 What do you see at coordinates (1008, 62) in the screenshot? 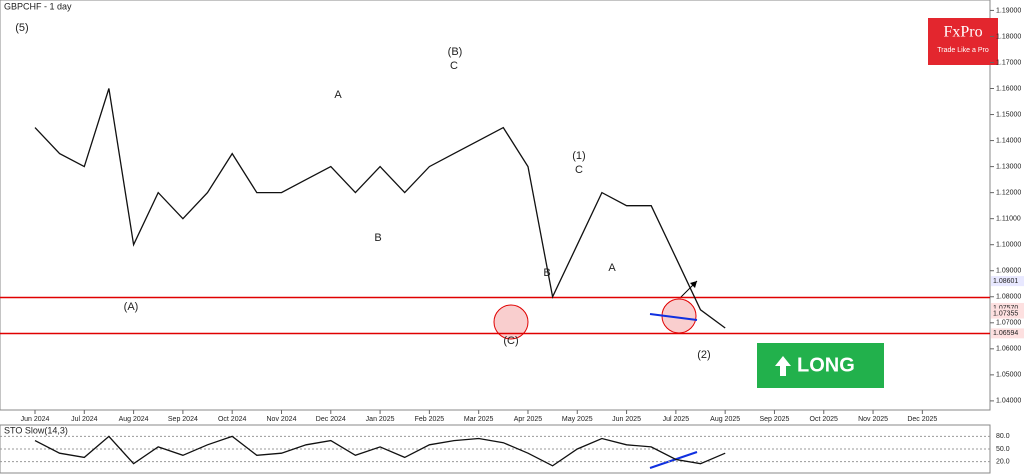
I see `y-tick-label: 1.17000` at bounding box center [1008, 62].